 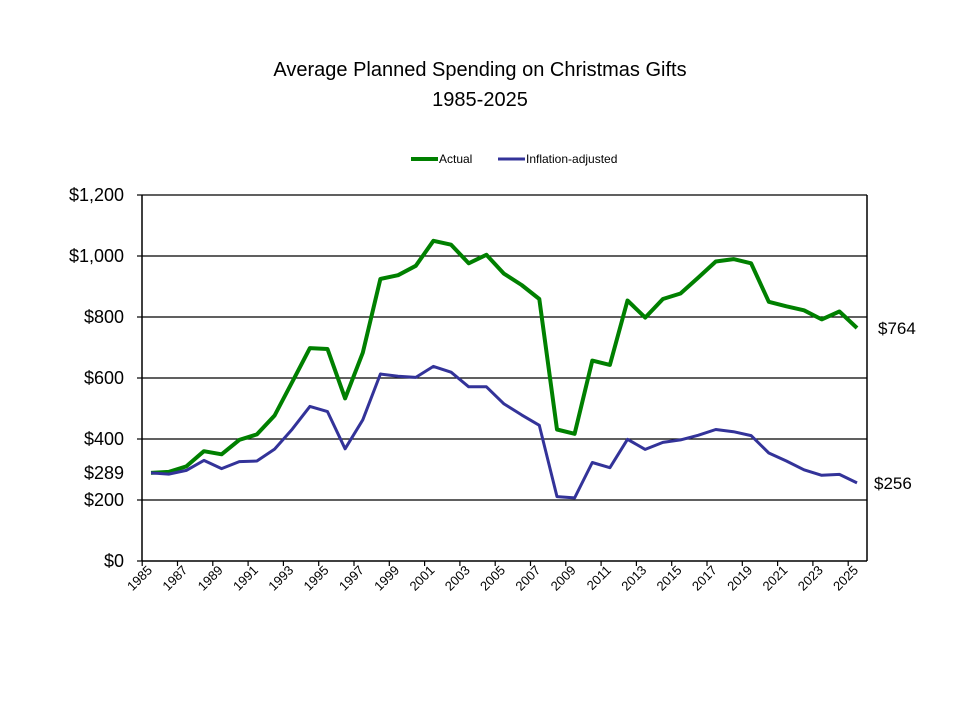 What do you see at coordinates (351, 578) in the screenshot?
I see `x-tick-label: 1997` at bounding box center [351, 578].